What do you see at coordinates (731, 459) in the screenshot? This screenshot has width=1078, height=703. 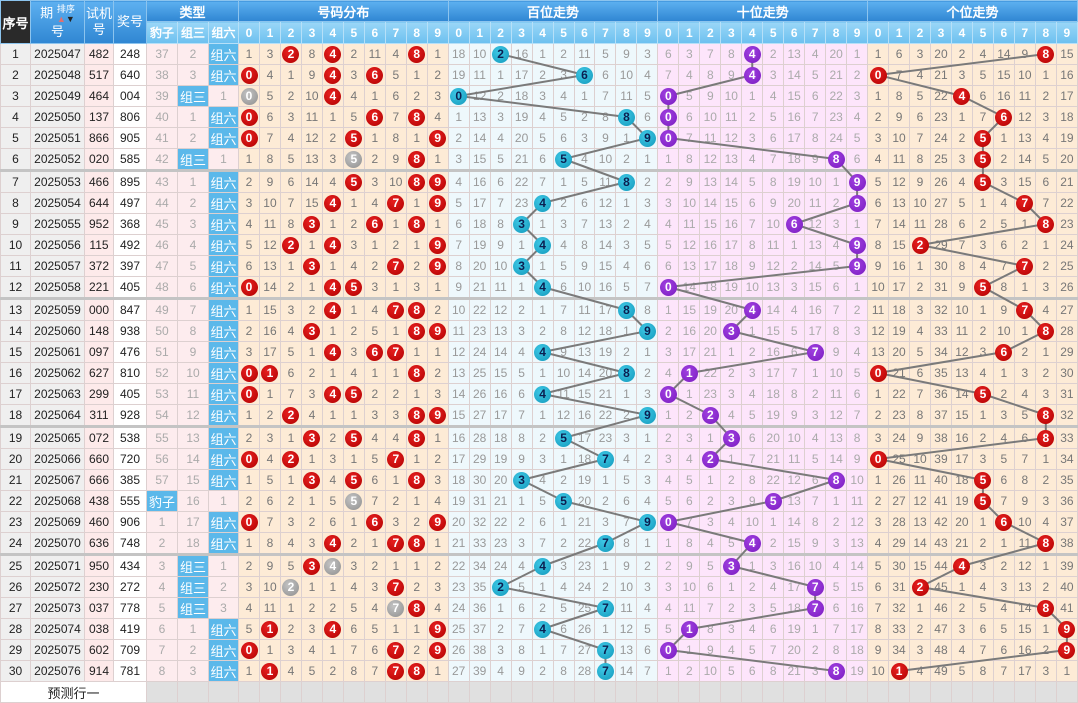 I see `shi-cell: 1` at bounding box center [731, 459].